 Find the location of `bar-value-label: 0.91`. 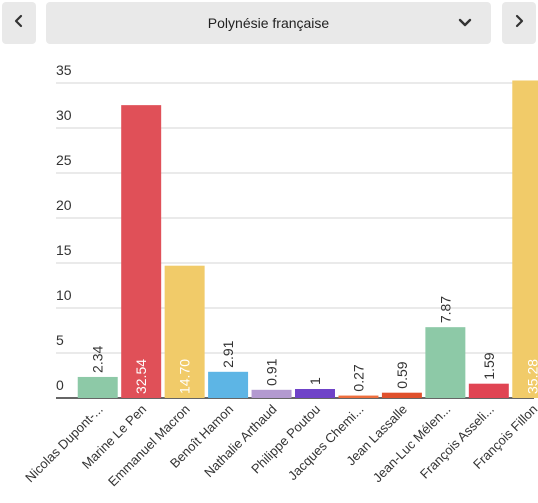

bar-value-label: 0.91 is located at coordinates (272, 371).